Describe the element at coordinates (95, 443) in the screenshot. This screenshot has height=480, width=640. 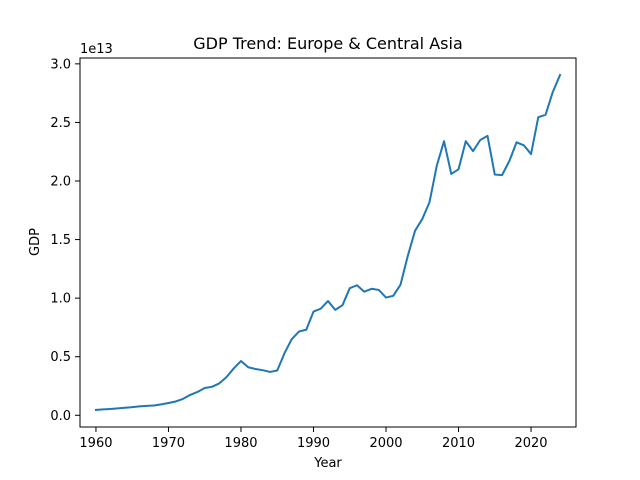
I see `x-tick-label-1960: 1960` at that location.